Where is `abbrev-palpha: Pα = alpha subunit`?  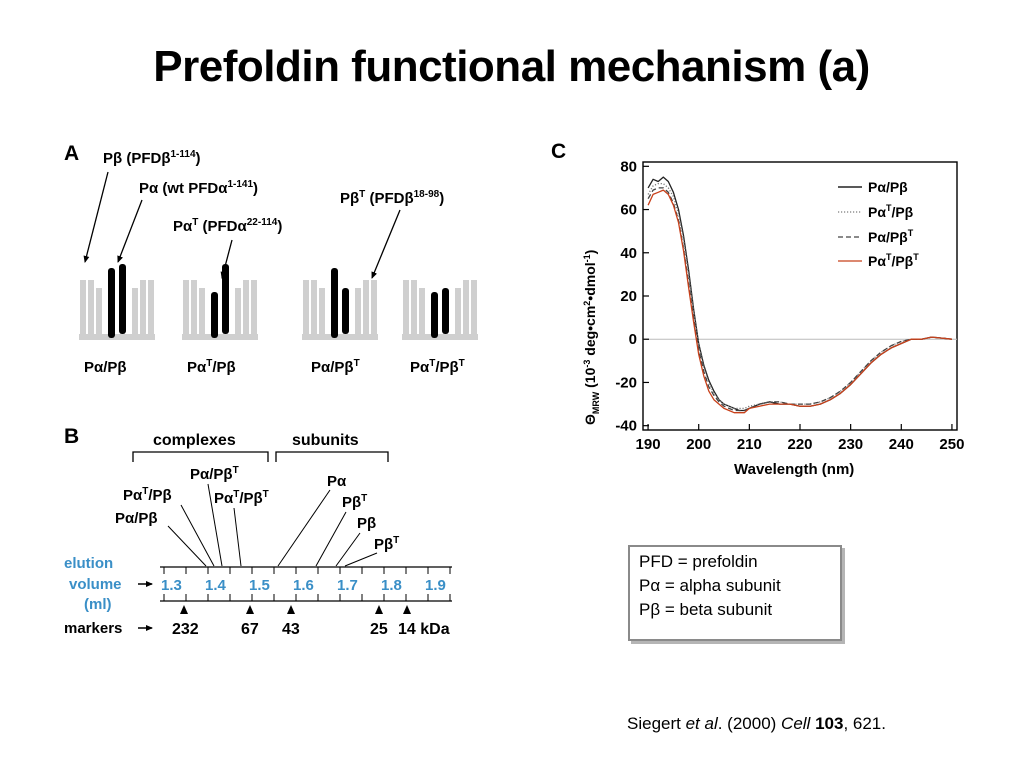
abbrev-palpha: Pα = alpha subunit is located at coordinates (710, 585).